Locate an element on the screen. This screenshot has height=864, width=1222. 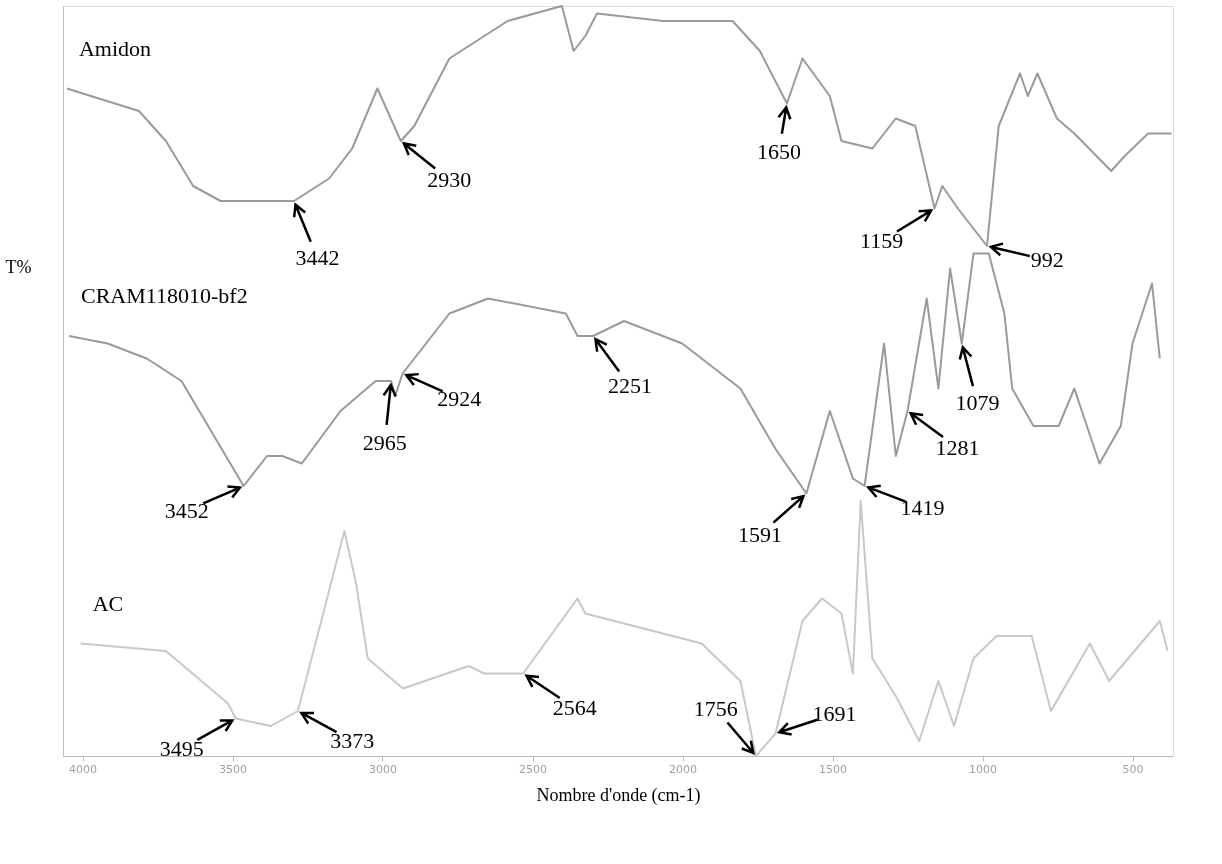
annotation: 1650 is located at coordinates (778, 151).